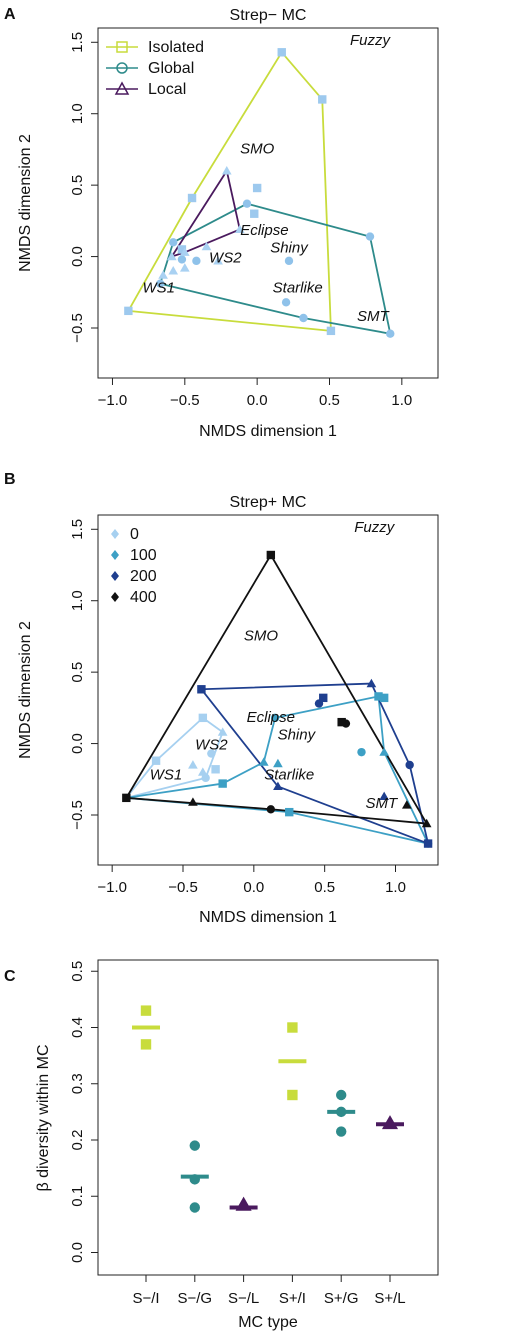 Image resolution: width=526 pixels, height=1339 pixels. Describe the element at coordinates (115, 576) in the screenshot. I see `legend-200-symbol` at that location.